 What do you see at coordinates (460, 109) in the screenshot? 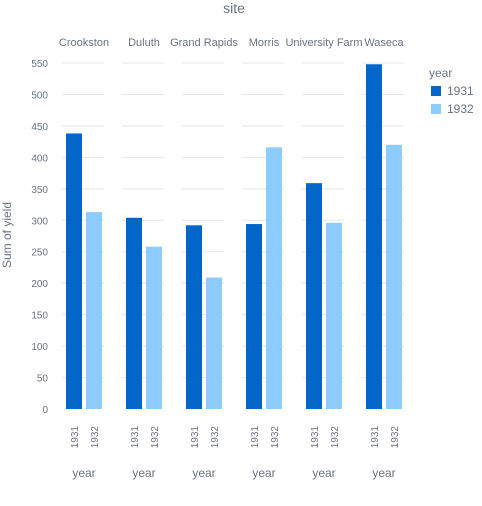
I see `legend-label-1932: 1932` at bounding box center [460, 109].